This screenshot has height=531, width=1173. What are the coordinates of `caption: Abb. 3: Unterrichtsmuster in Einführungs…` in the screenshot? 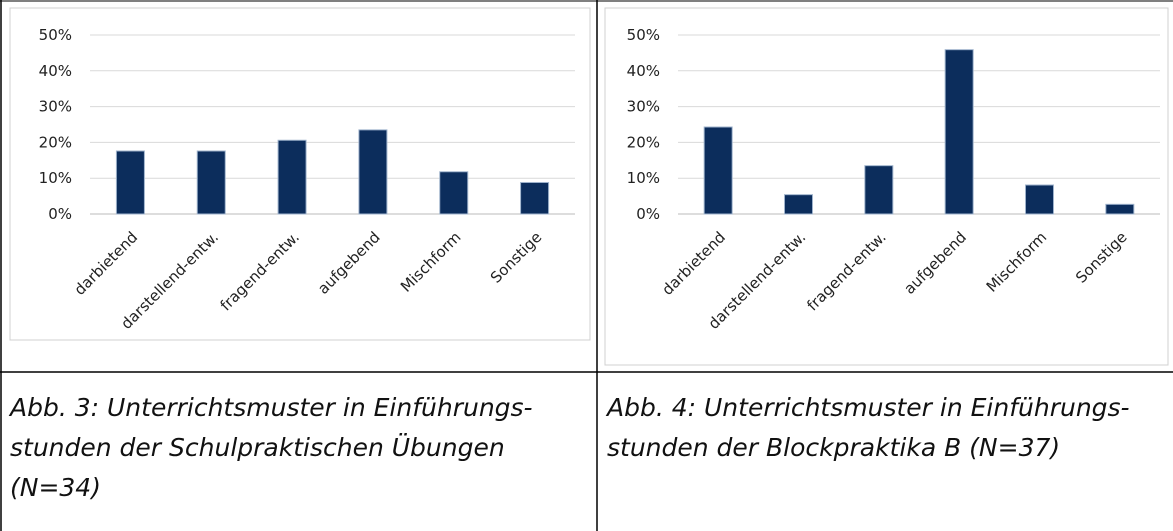 It's located at (271, 447).